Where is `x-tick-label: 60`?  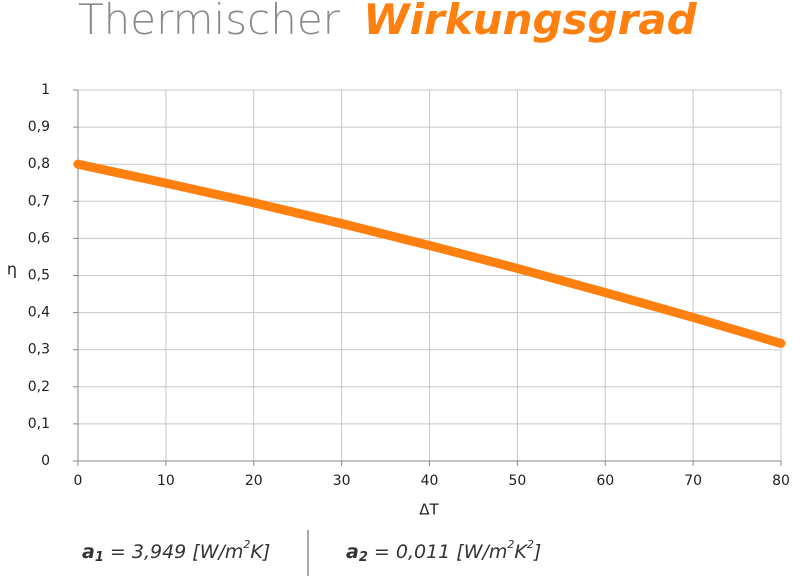
x-tick-label: 60 is located at coordinates (605, 481).